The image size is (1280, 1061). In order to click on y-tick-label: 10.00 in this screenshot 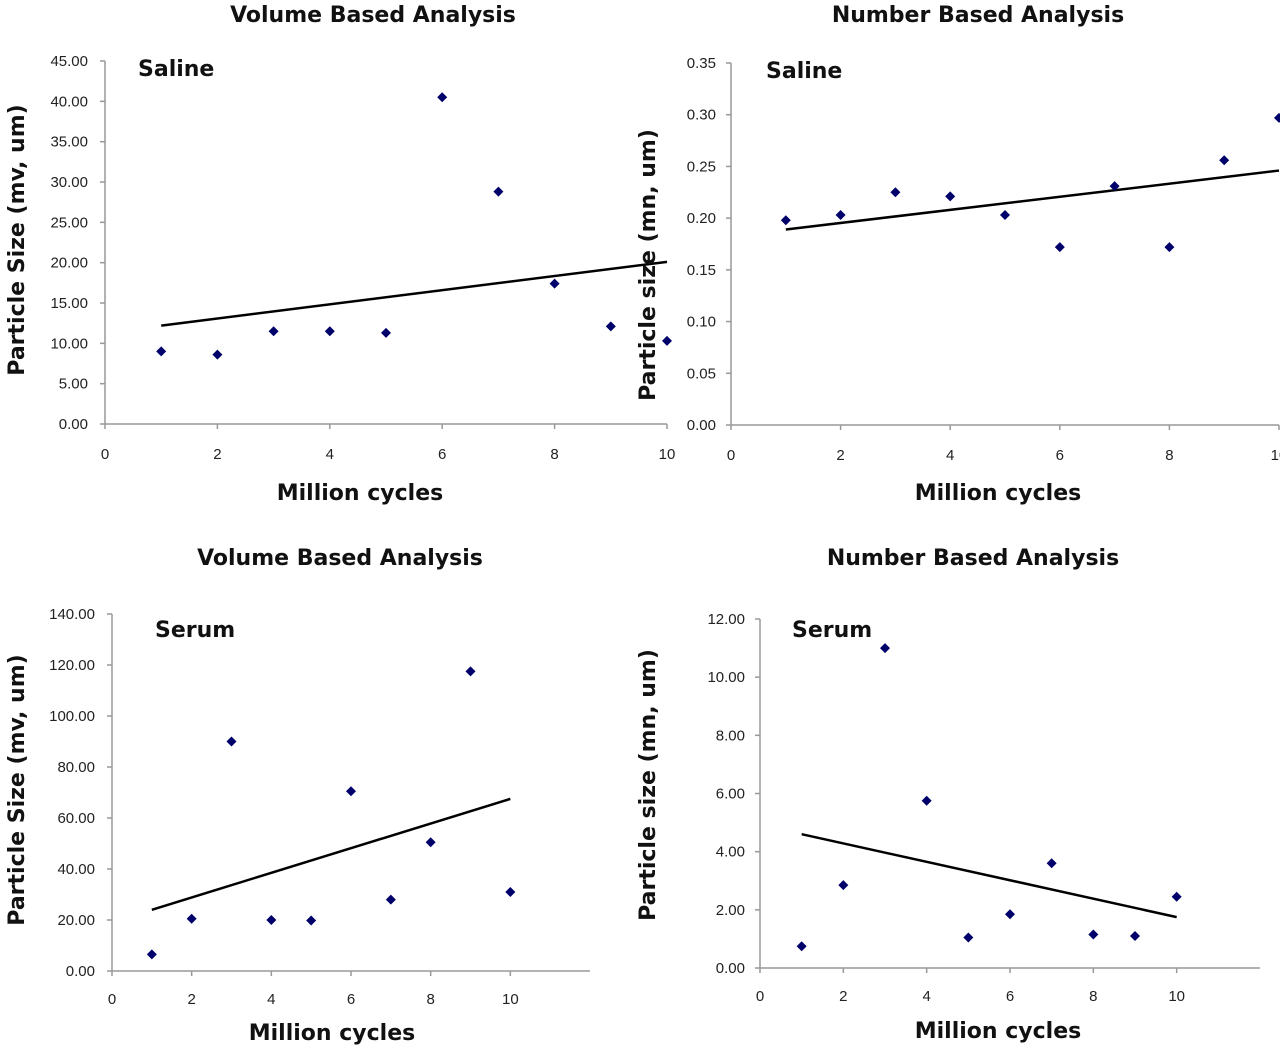, I will do `click(69, 343)`.